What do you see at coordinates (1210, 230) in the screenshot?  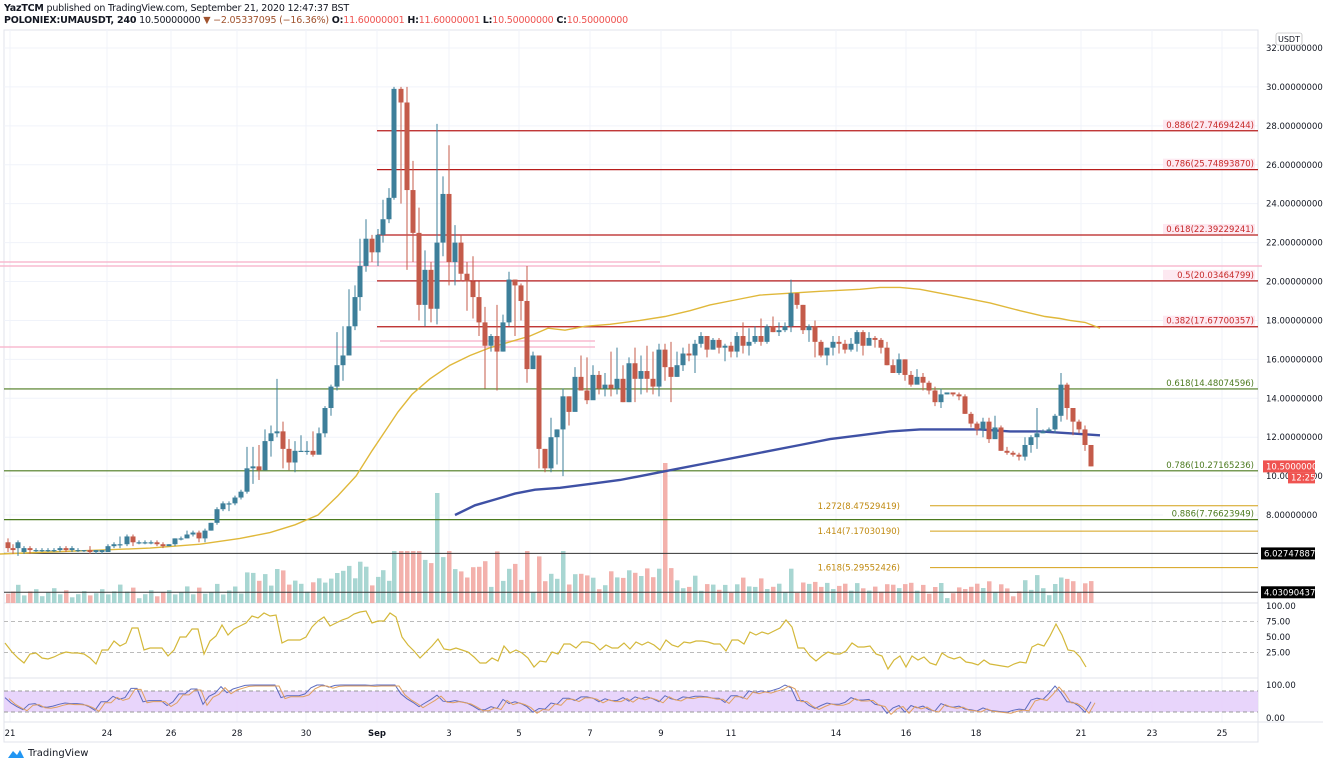 I see `svg-text: 0.618(22.39229241)` at bounding box center [1210, 230].